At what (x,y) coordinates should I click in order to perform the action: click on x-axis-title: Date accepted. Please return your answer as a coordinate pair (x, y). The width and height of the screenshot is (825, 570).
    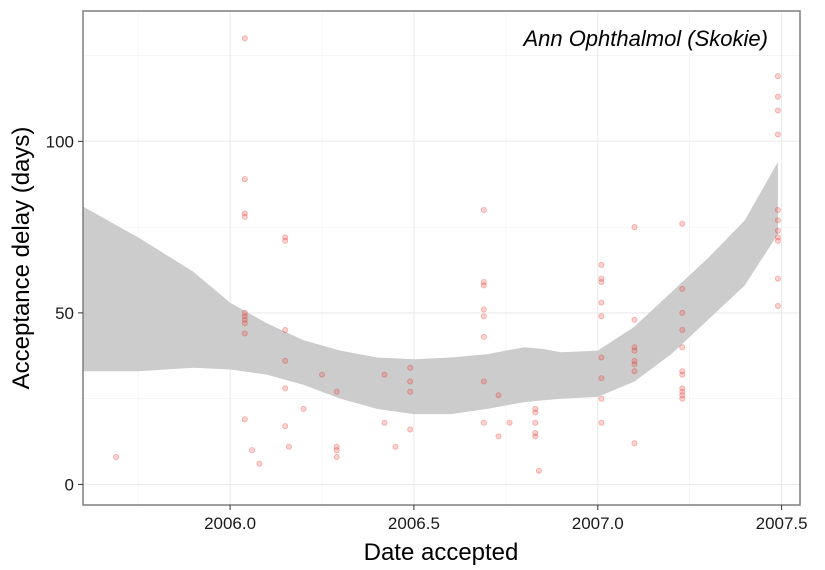
    Looking at the image, I should click on (441, 552).